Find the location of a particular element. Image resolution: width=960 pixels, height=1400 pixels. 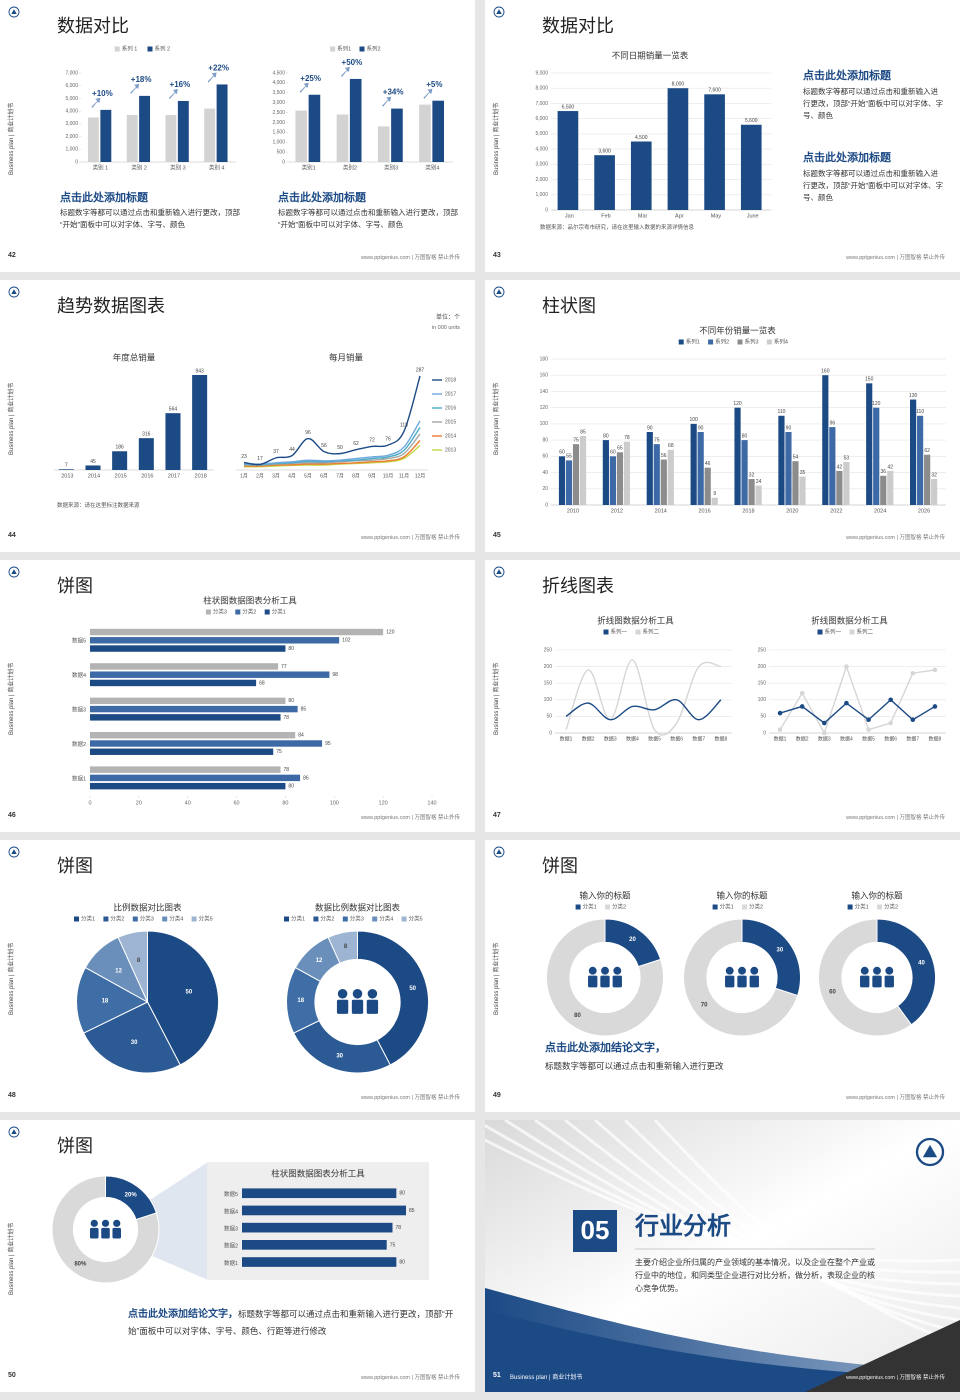

x-tick-label: 5月 is located at coordinates (308, 476).